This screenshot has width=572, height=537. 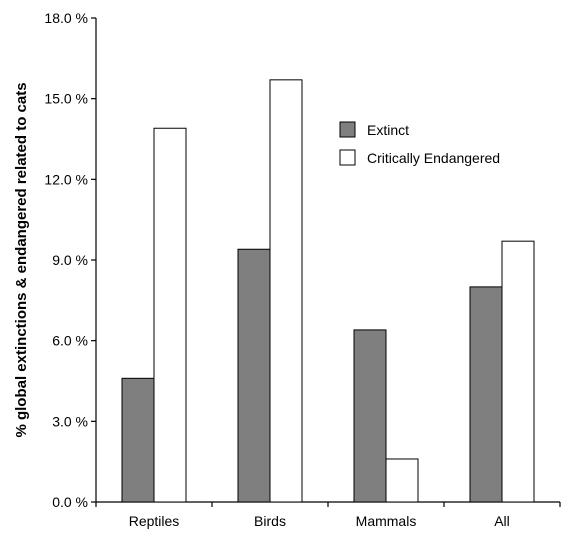 I want to click on x-category-label: Mammals, so click(x=386, y=521).